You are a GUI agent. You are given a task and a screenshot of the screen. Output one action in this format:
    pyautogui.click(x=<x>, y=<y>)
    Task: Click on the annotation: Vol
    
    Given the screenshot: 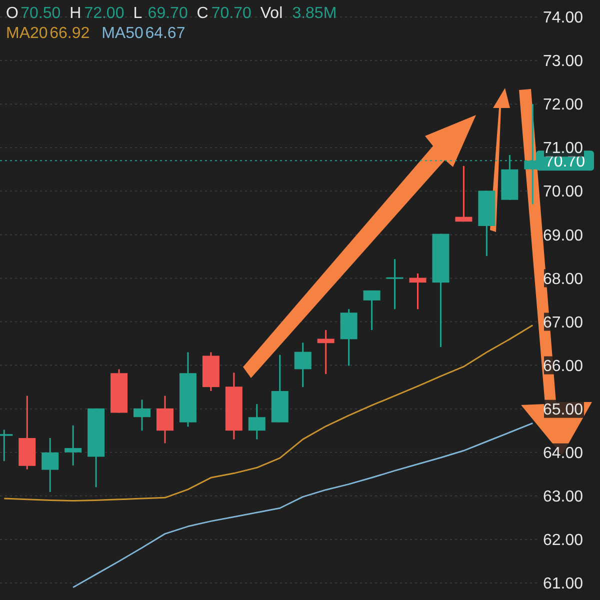 What is the action you would take?
    pyautogui.click(x=271, y=13)
    